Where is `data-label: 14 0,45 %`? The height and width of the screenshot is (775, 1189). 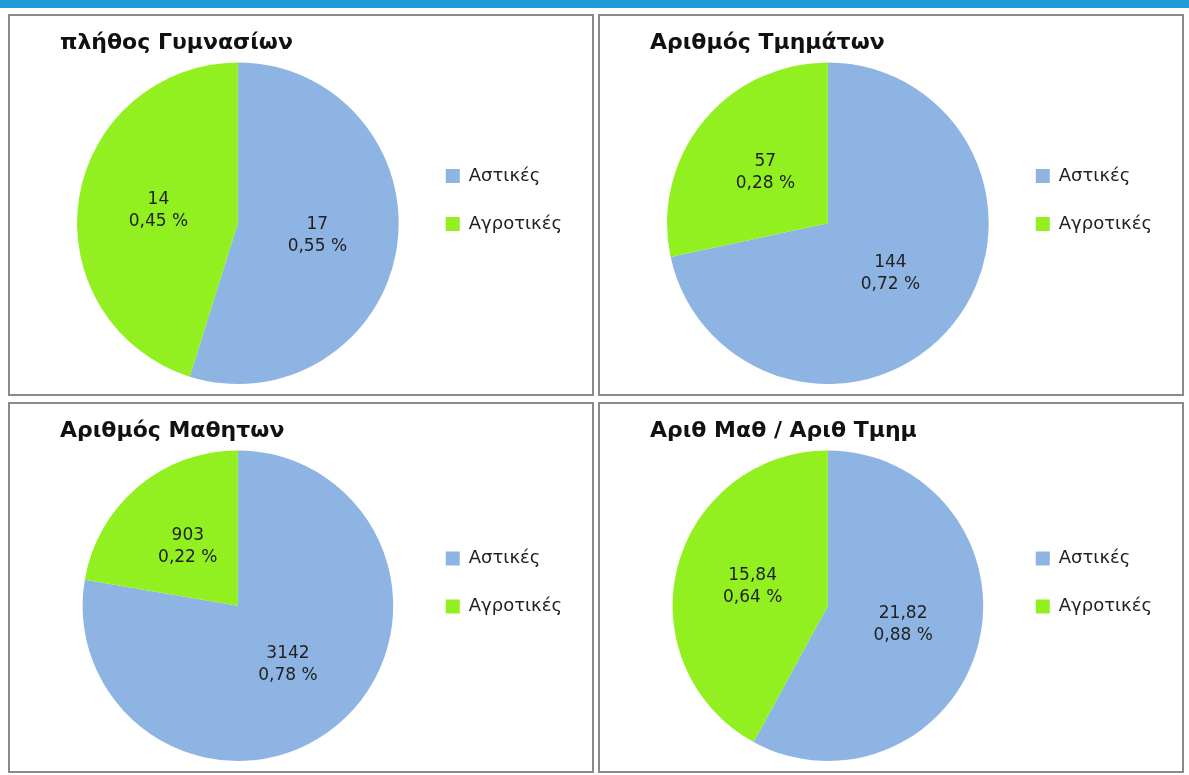
data-label: 14 0,45 % is located at coordinates (158, 209).